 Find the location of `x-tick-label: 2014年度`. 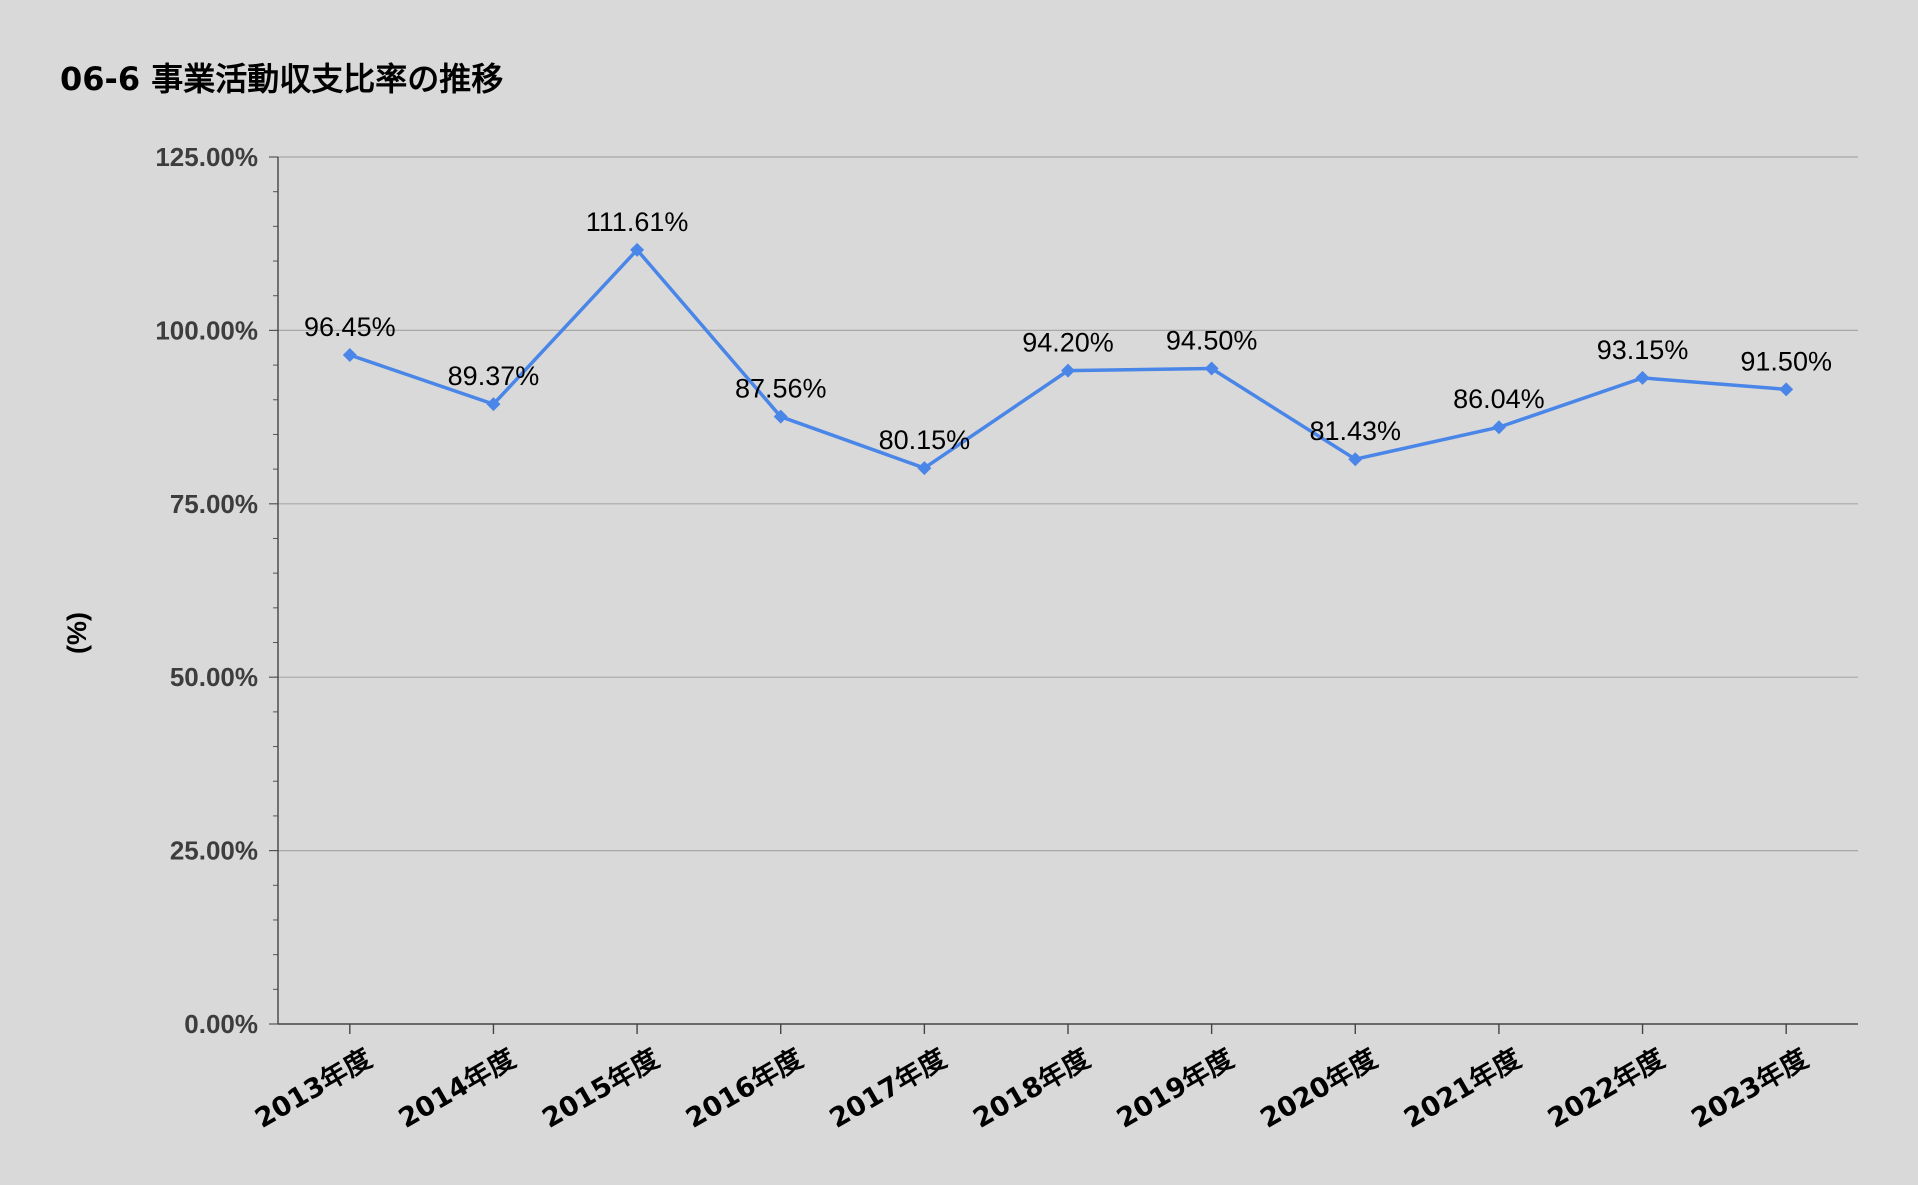

x-tick-label: 2014年度 is located at coordinates (457, 1088).